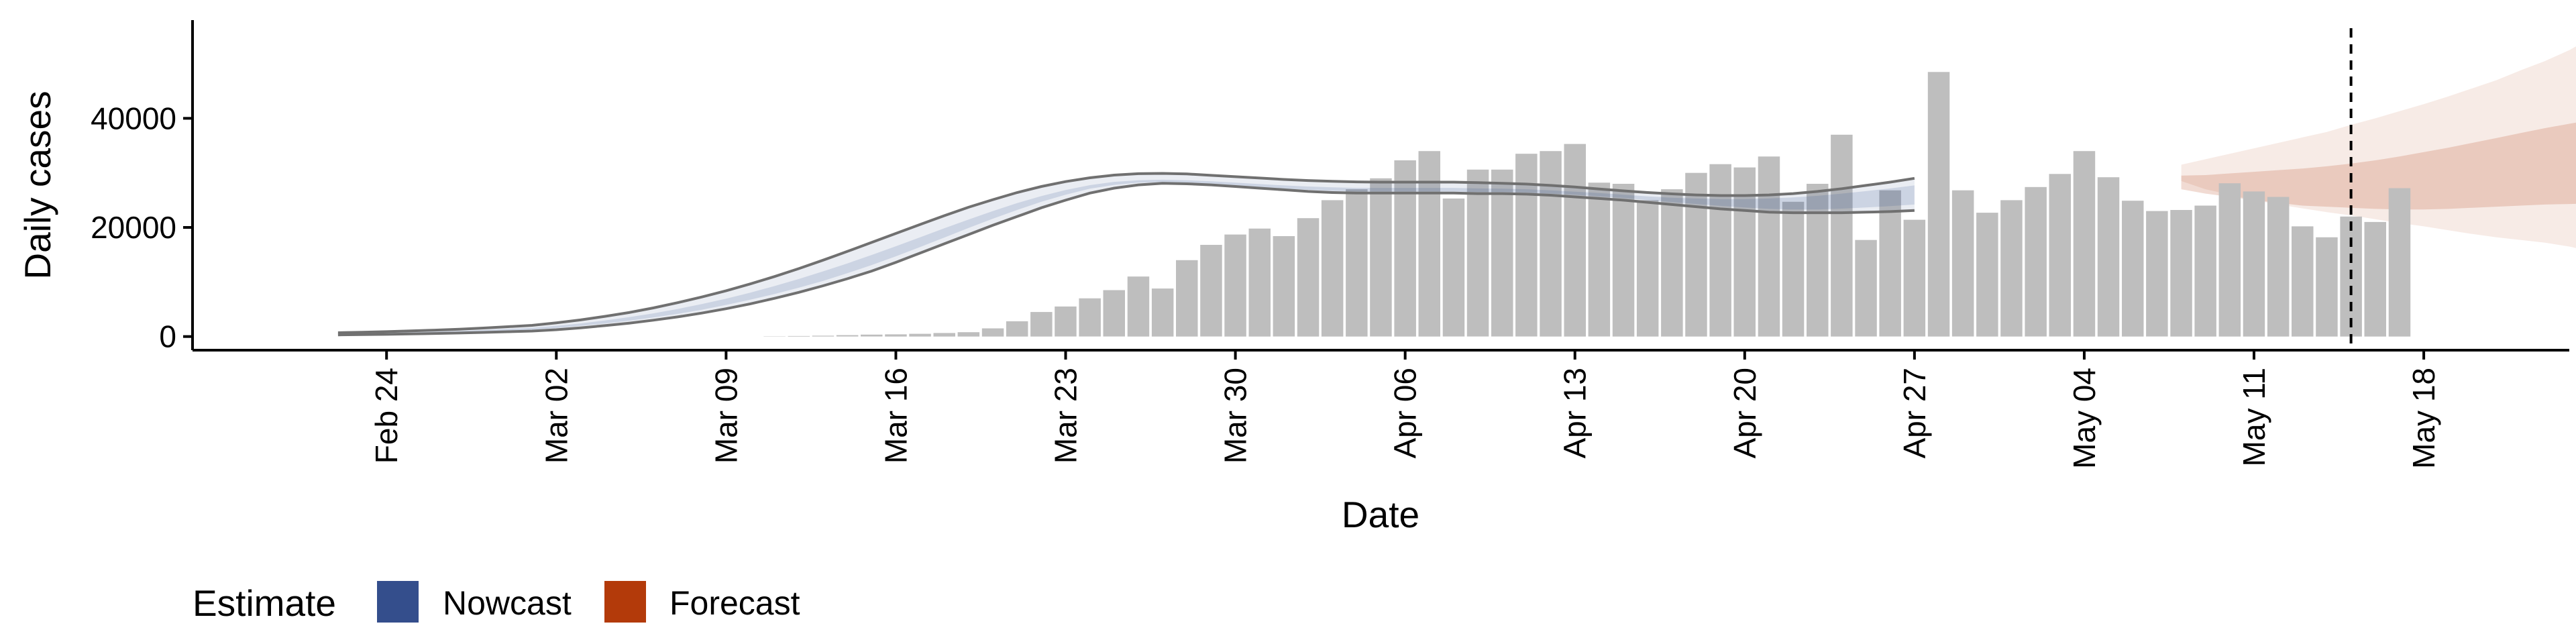 The height and width of the screenshot is (644, 2576). What do you see at coordinates (1126, 259) in the screenshot?
I see `nowcast-lower-line` at bounding box center [1126, 259].